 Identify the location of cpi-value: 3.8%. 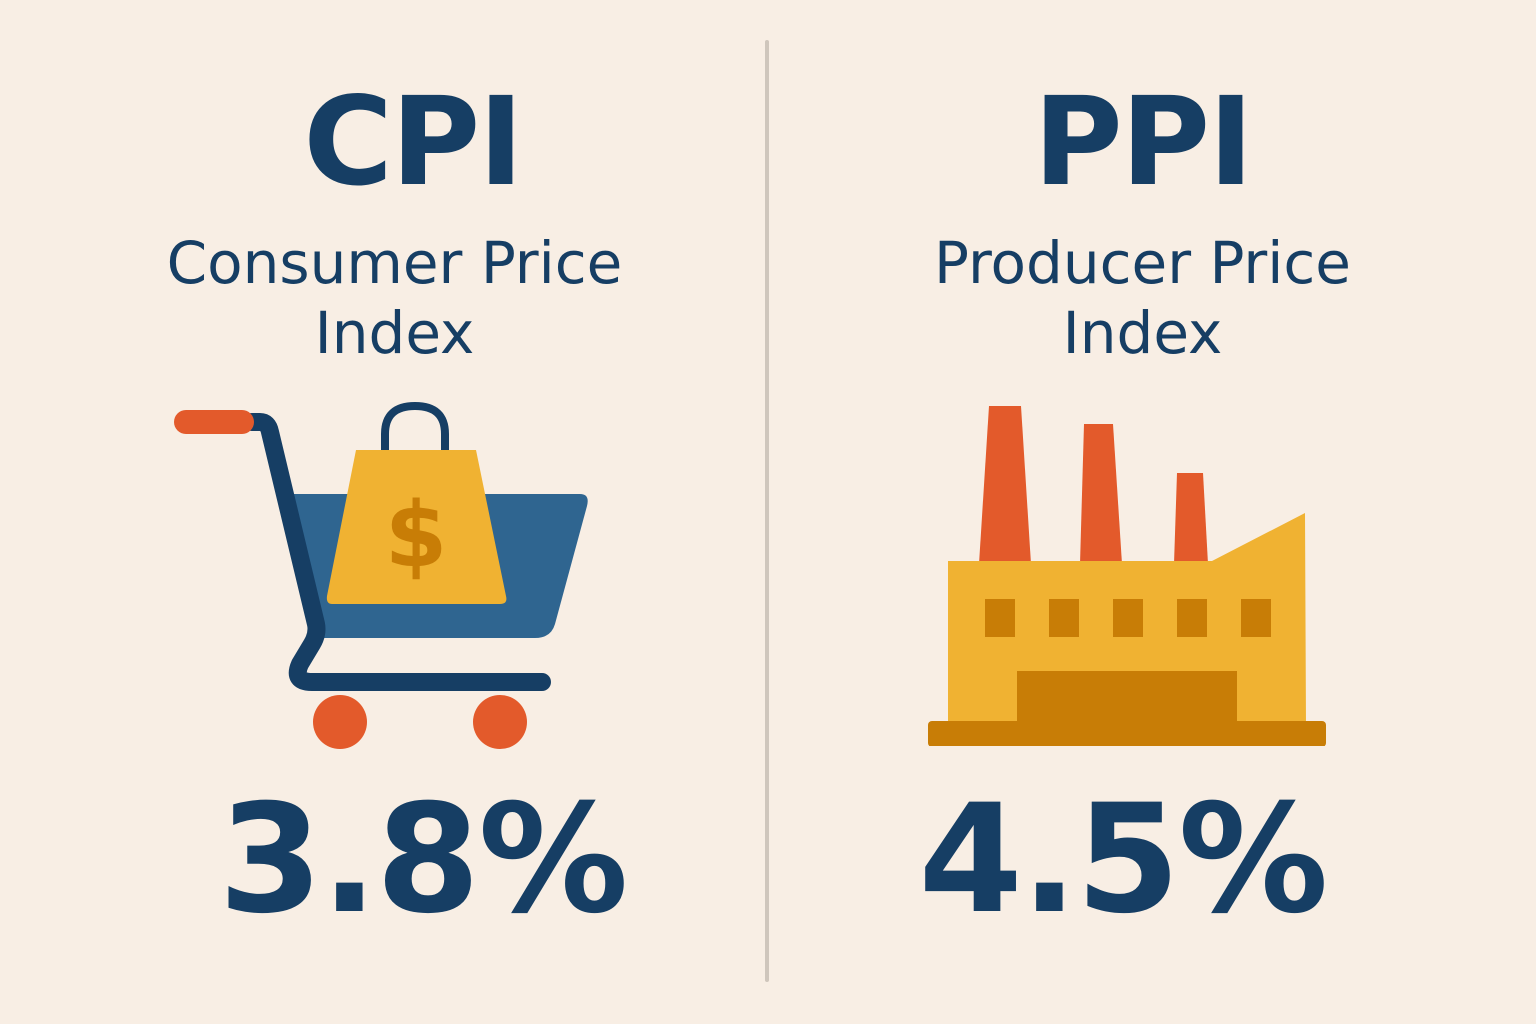
(423, 860).